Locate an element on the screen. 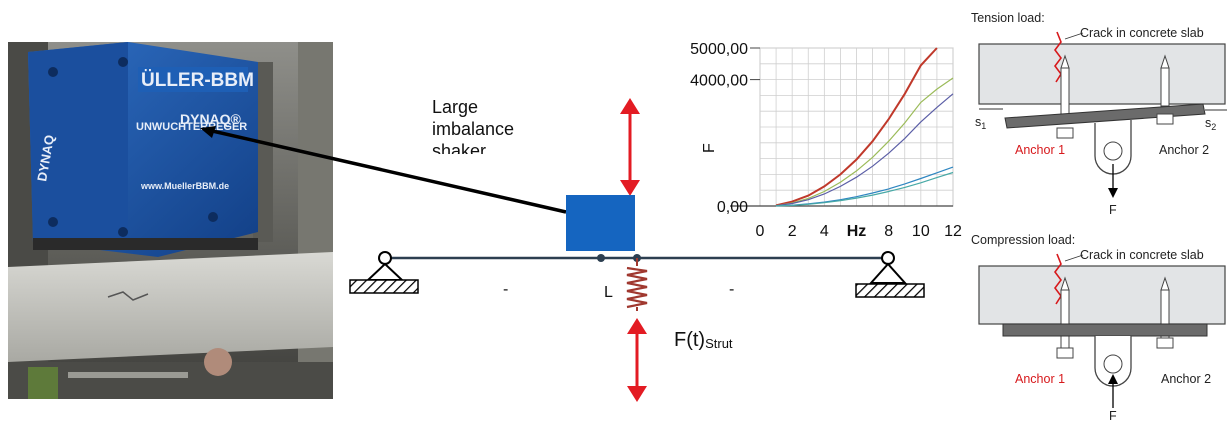 This screenshot has width=1232, height=426. shaker-label-line-2: imbalance is located at coordinates (473, 129).